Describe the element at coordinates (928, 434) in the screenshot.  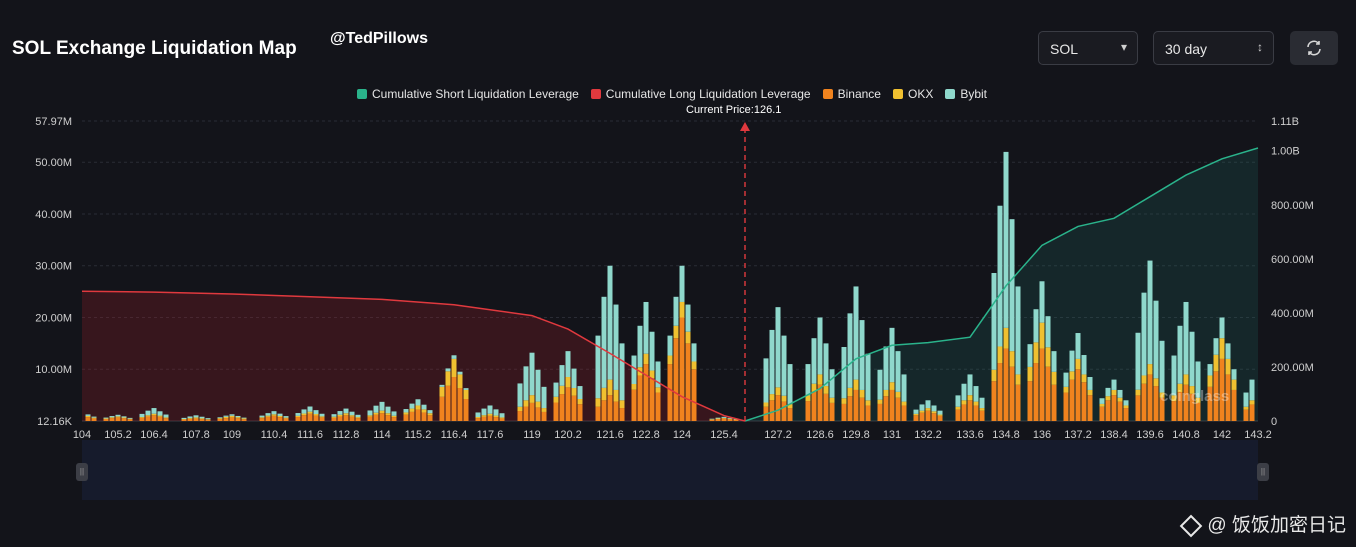
I see `x-tick-label: 132.2` at that location.